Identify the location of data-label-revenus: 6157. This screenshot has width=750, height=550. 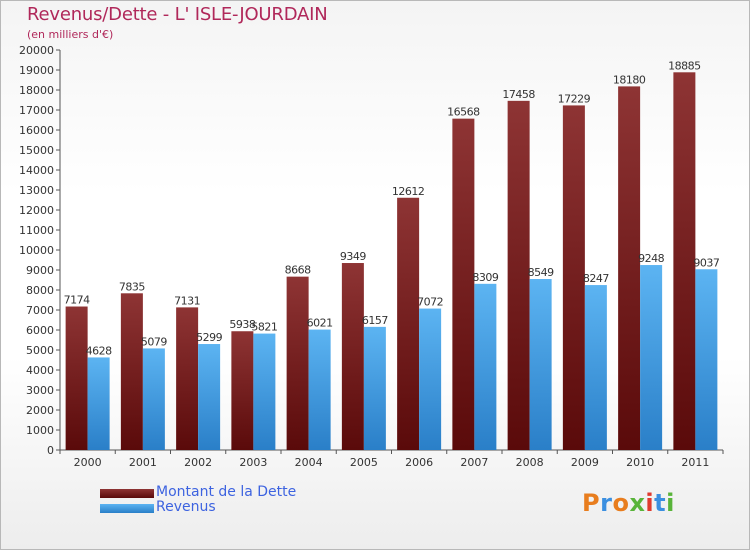
(375, 320).